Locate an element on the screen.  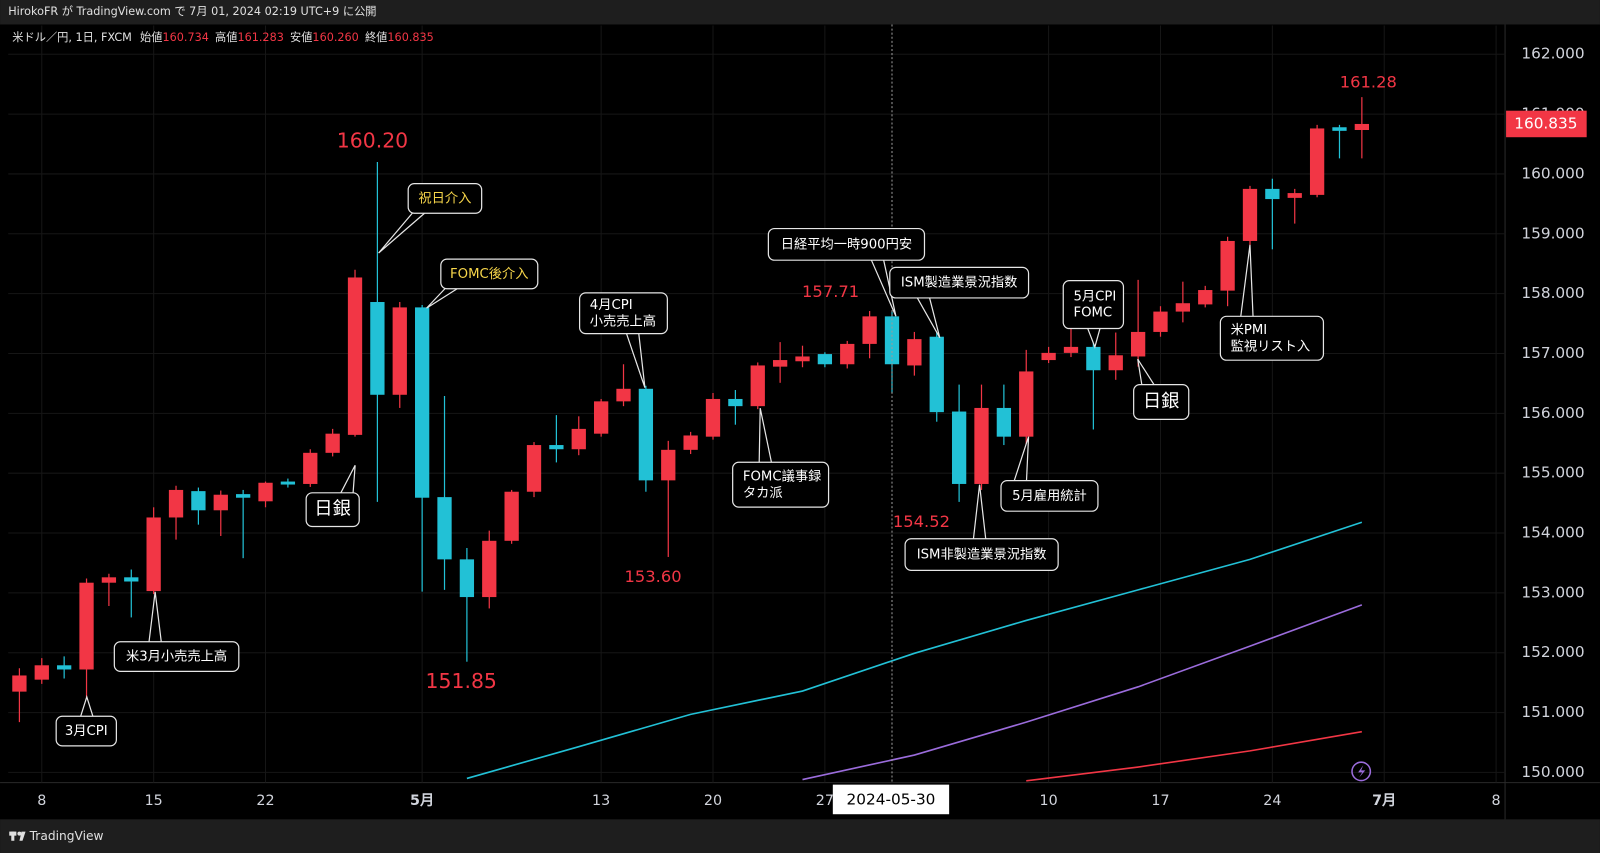
y-tick-label: 152.000 is located at coordinates (1552, 652).